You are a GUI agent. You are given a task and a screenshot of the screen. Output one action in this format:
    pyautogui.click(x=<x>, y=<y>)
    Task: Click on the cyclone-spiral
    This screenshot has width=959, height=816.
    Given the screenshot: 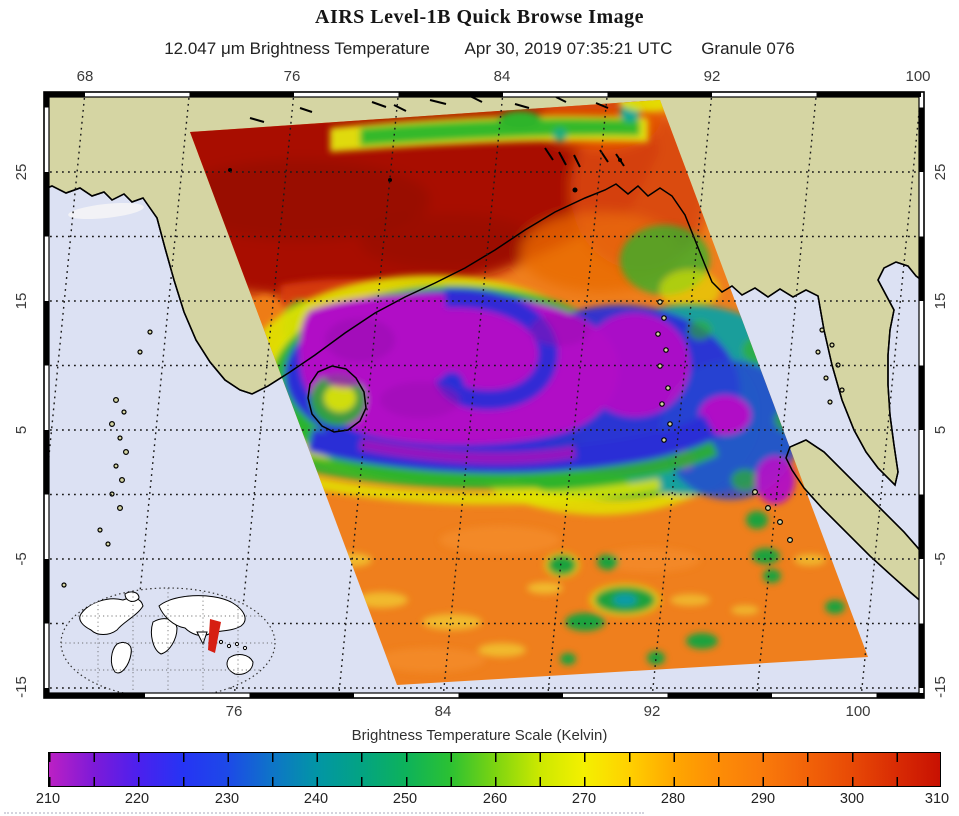 What is the action you would take?
    pyautogui.click(x=497, y=349)
    